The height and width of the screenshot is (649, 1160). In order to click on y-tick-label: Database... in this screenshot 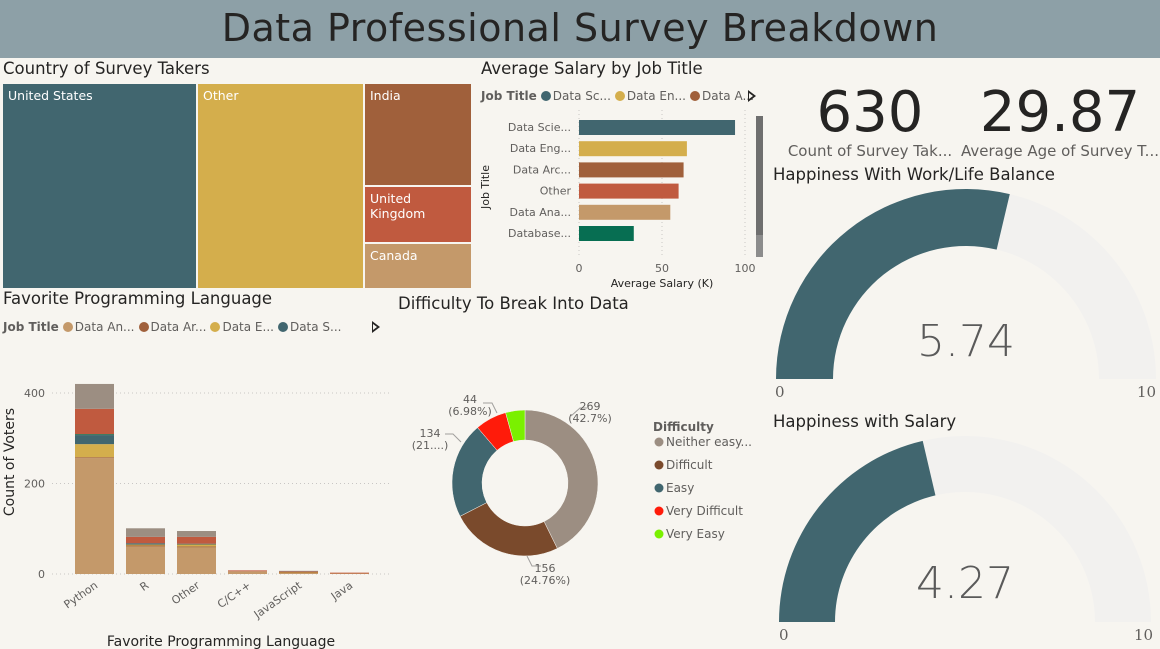, I will do `click(539, 233)`.